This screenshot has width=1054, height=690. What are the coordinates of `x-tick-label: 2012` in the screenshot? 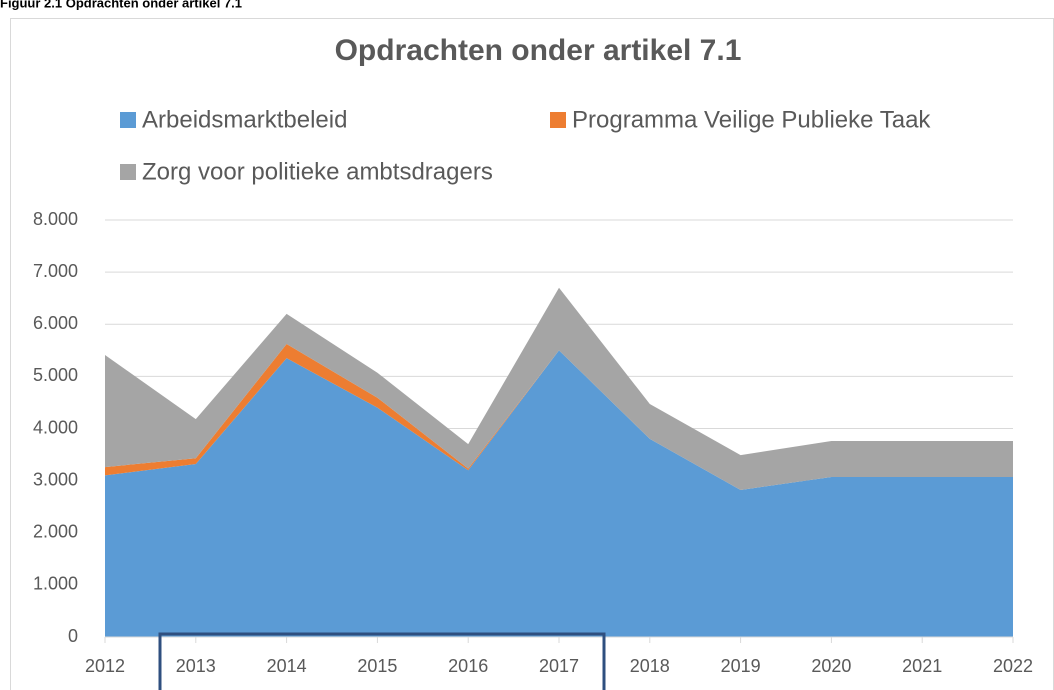 It's located at (105, 666).